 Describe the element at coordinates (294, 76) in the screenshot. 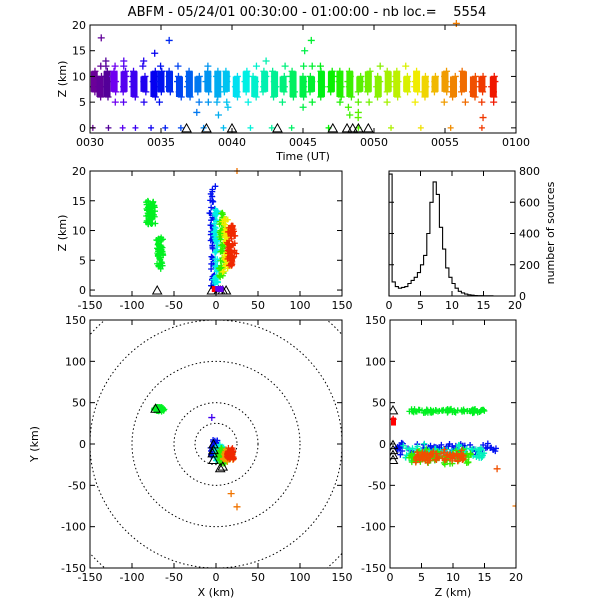

I see `time-height-sources` at that location.